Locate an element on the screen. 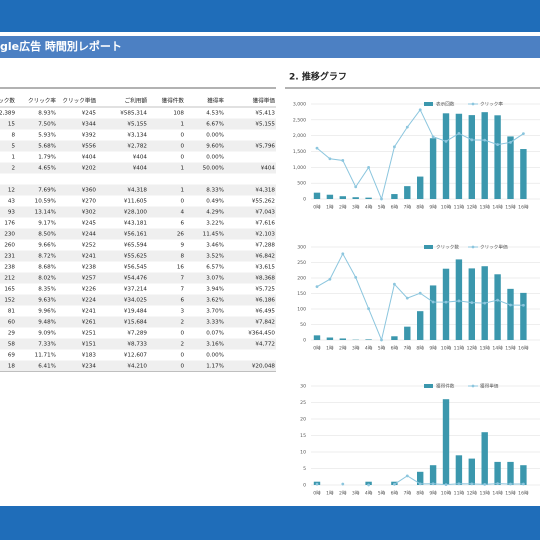 This screenshot has height=540, width=540. table-cell: 8.02% is located at coordinates (47, 279).